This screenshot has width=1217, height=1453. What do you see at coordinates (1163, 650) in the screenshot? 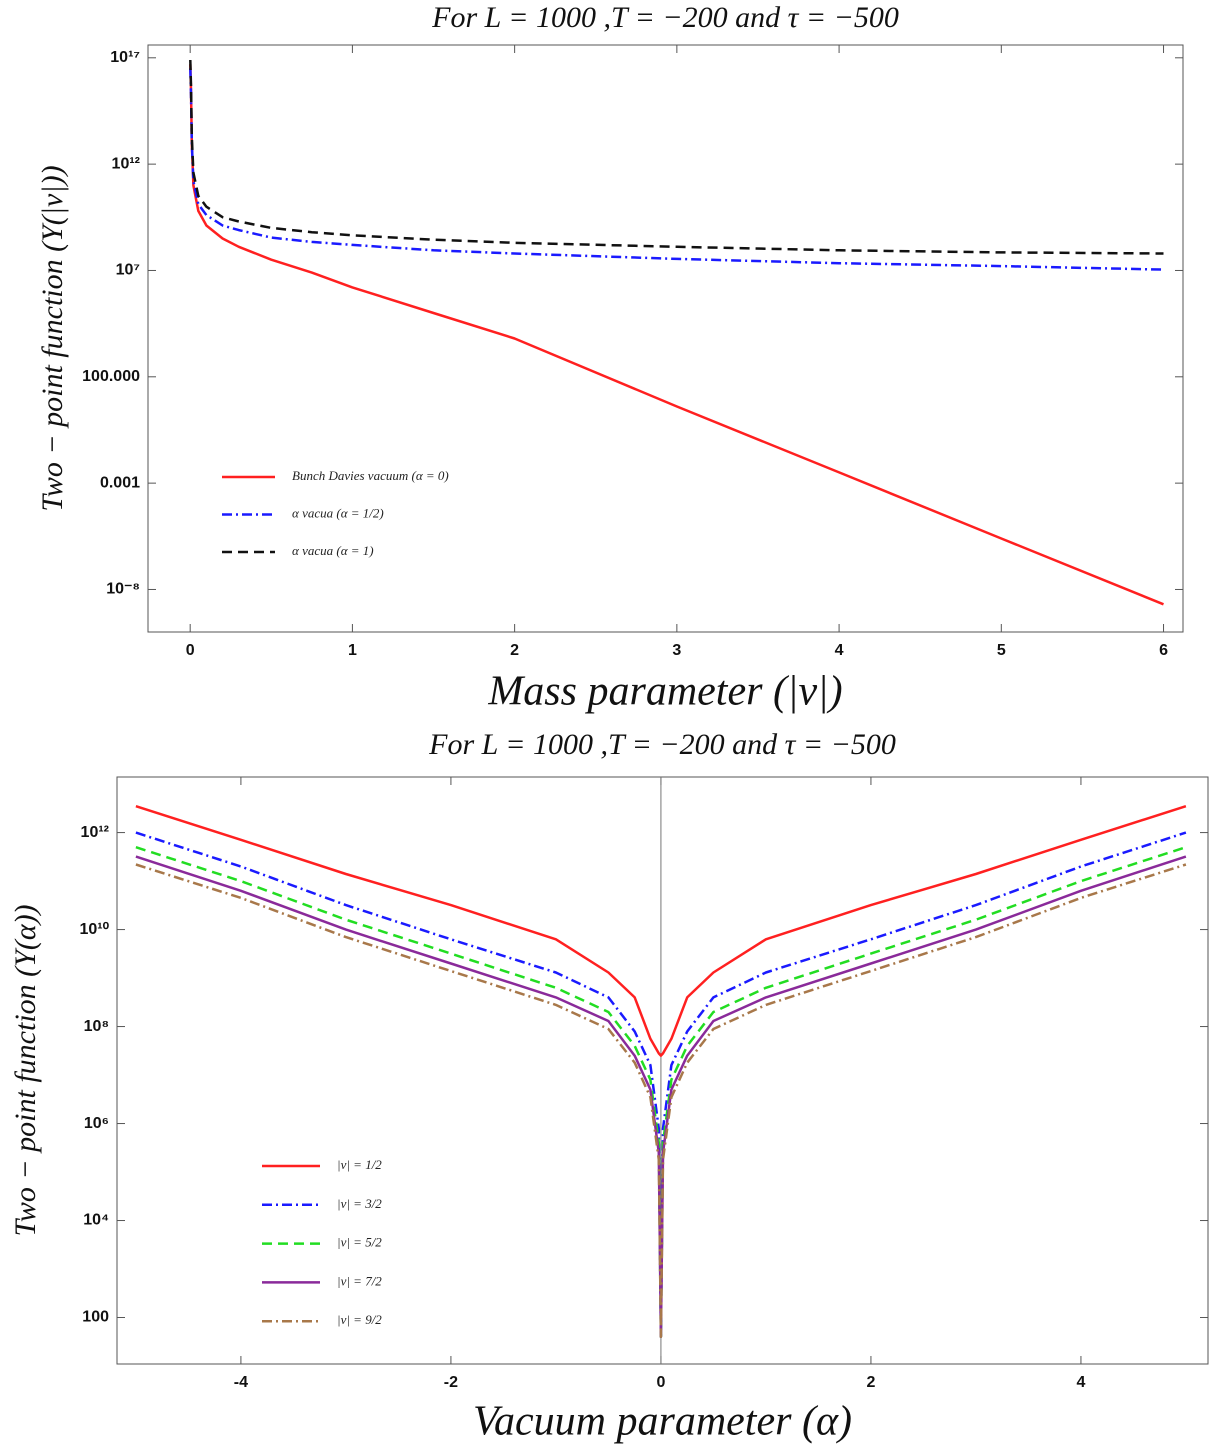
I see `x-tick-label: 6` at bounding box center [1163, 650].